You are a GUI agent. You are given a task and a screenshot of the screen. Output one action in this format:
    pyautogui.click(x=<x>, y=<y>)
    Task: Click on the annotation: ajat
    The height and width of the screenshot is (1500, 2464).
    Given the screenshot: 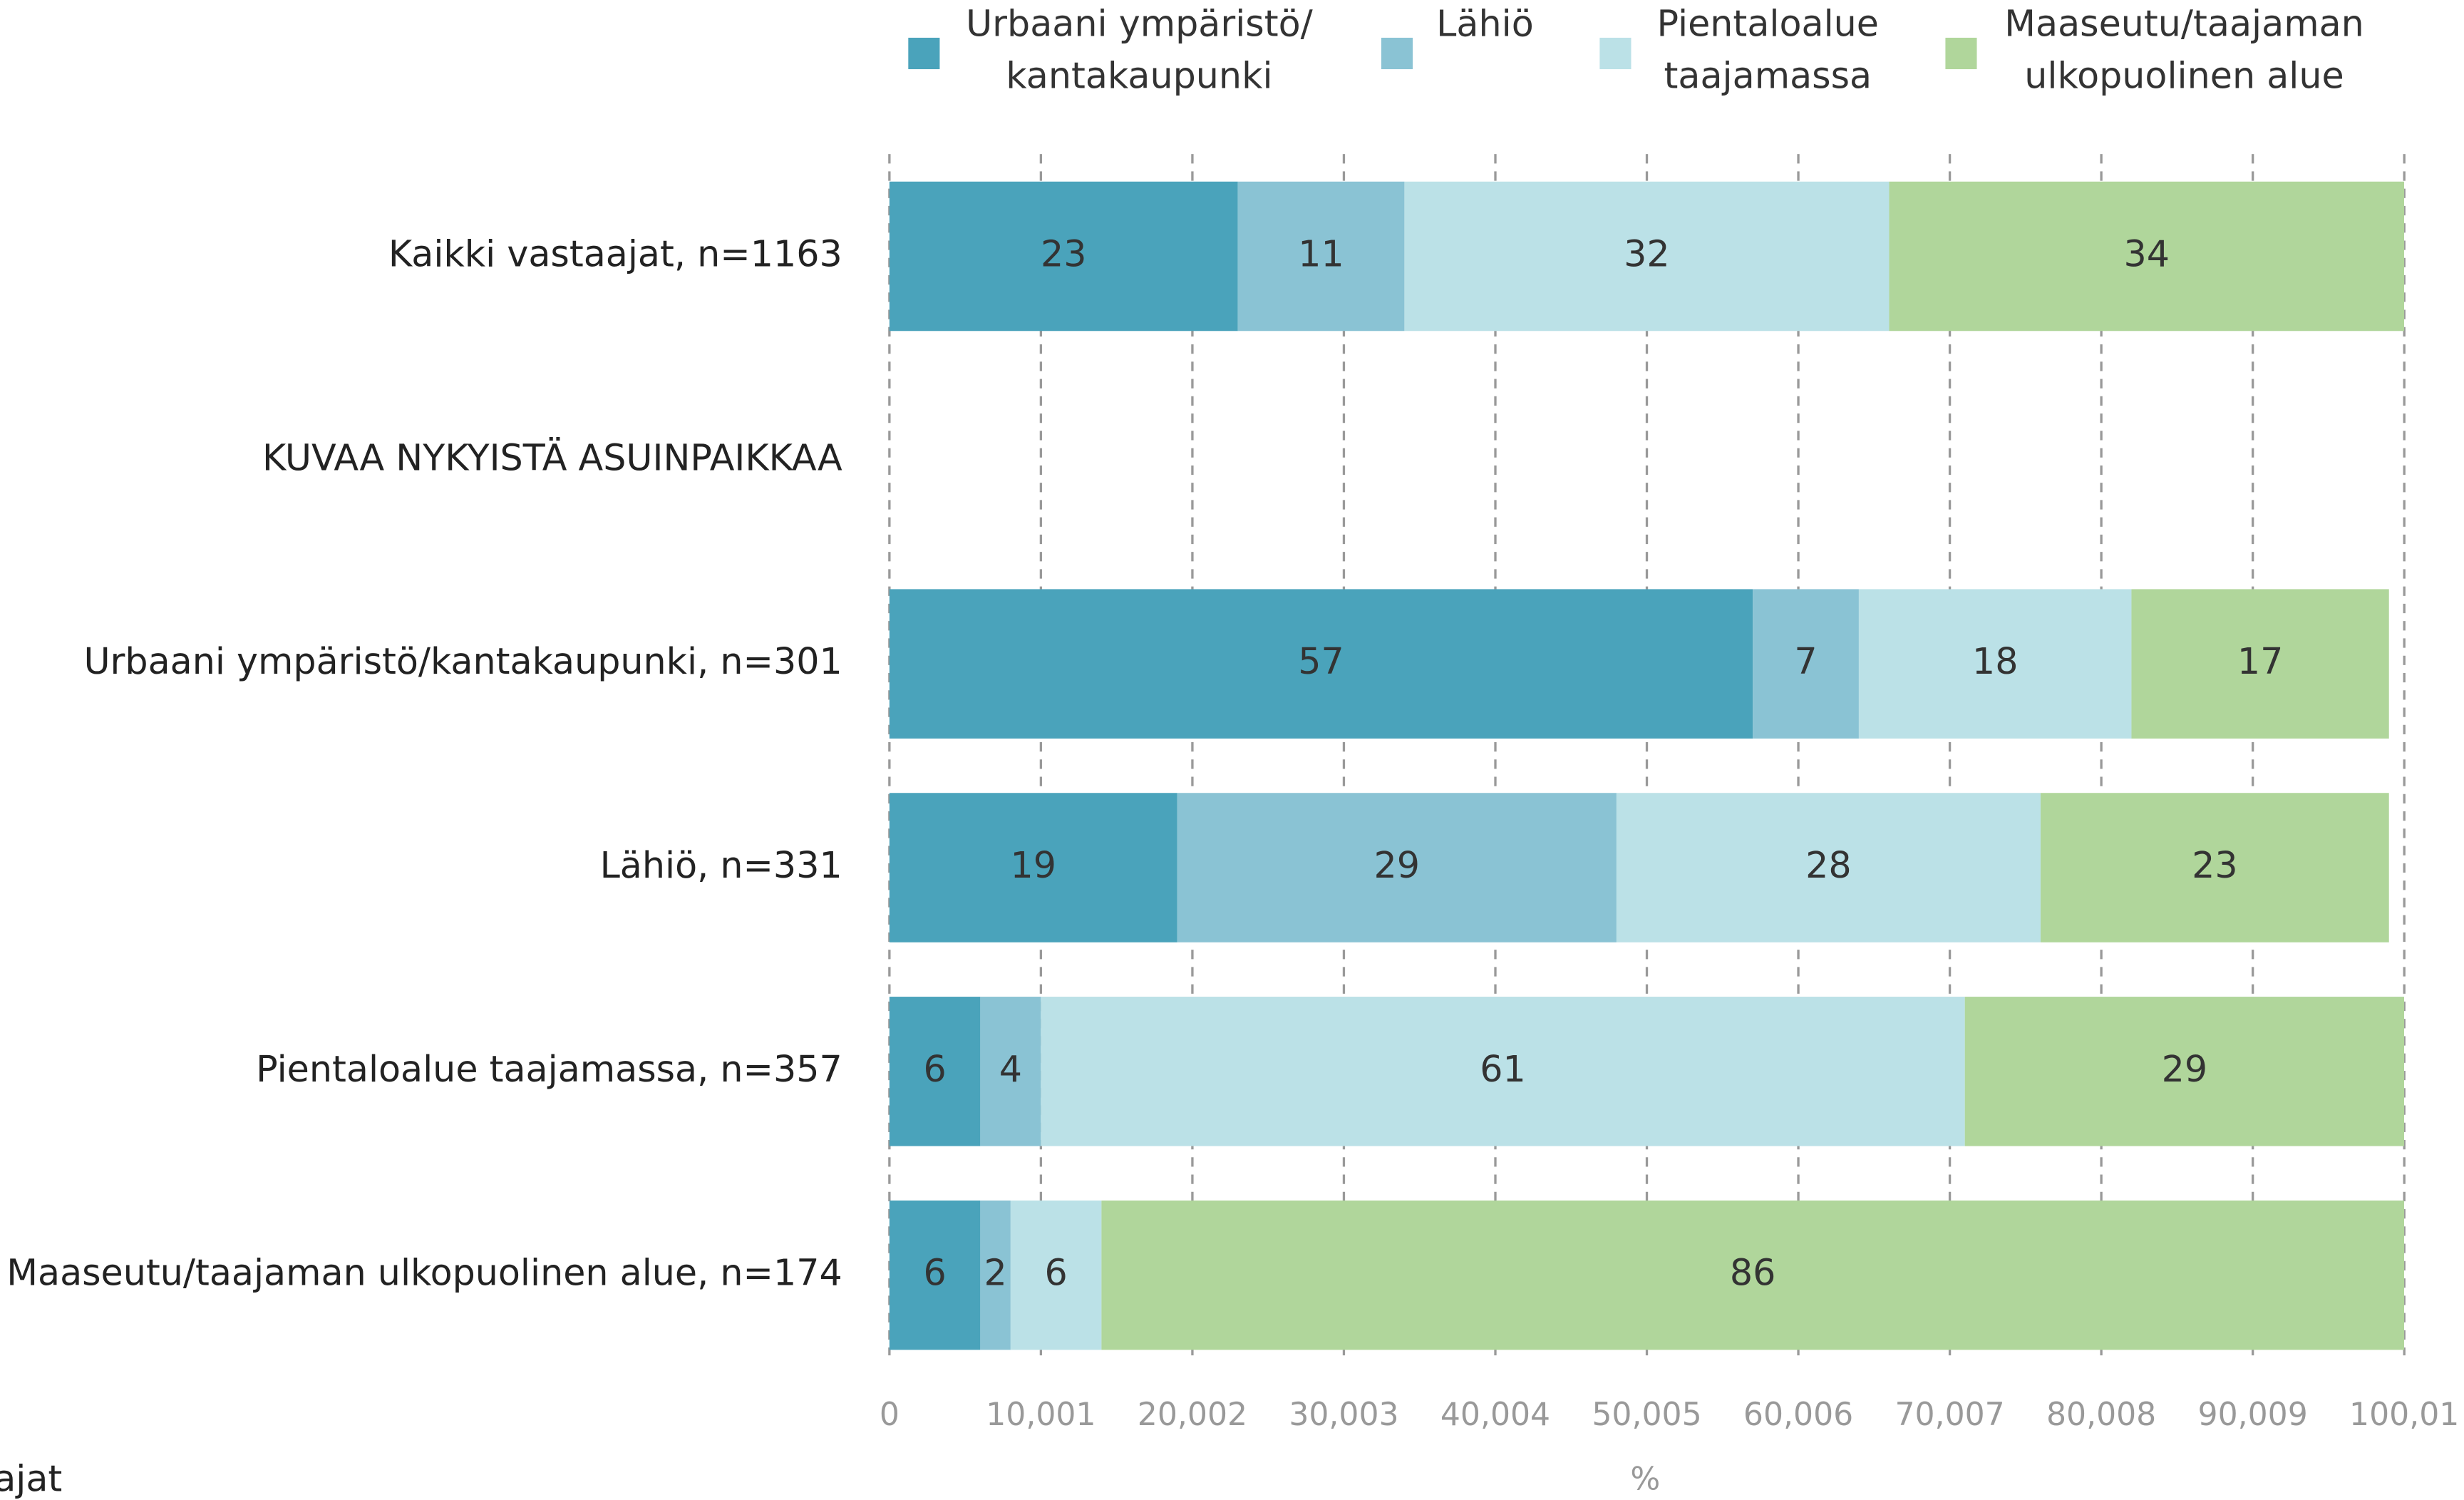 What is the action you would take?
    pyautogui.click(x=31, y=1479)
    